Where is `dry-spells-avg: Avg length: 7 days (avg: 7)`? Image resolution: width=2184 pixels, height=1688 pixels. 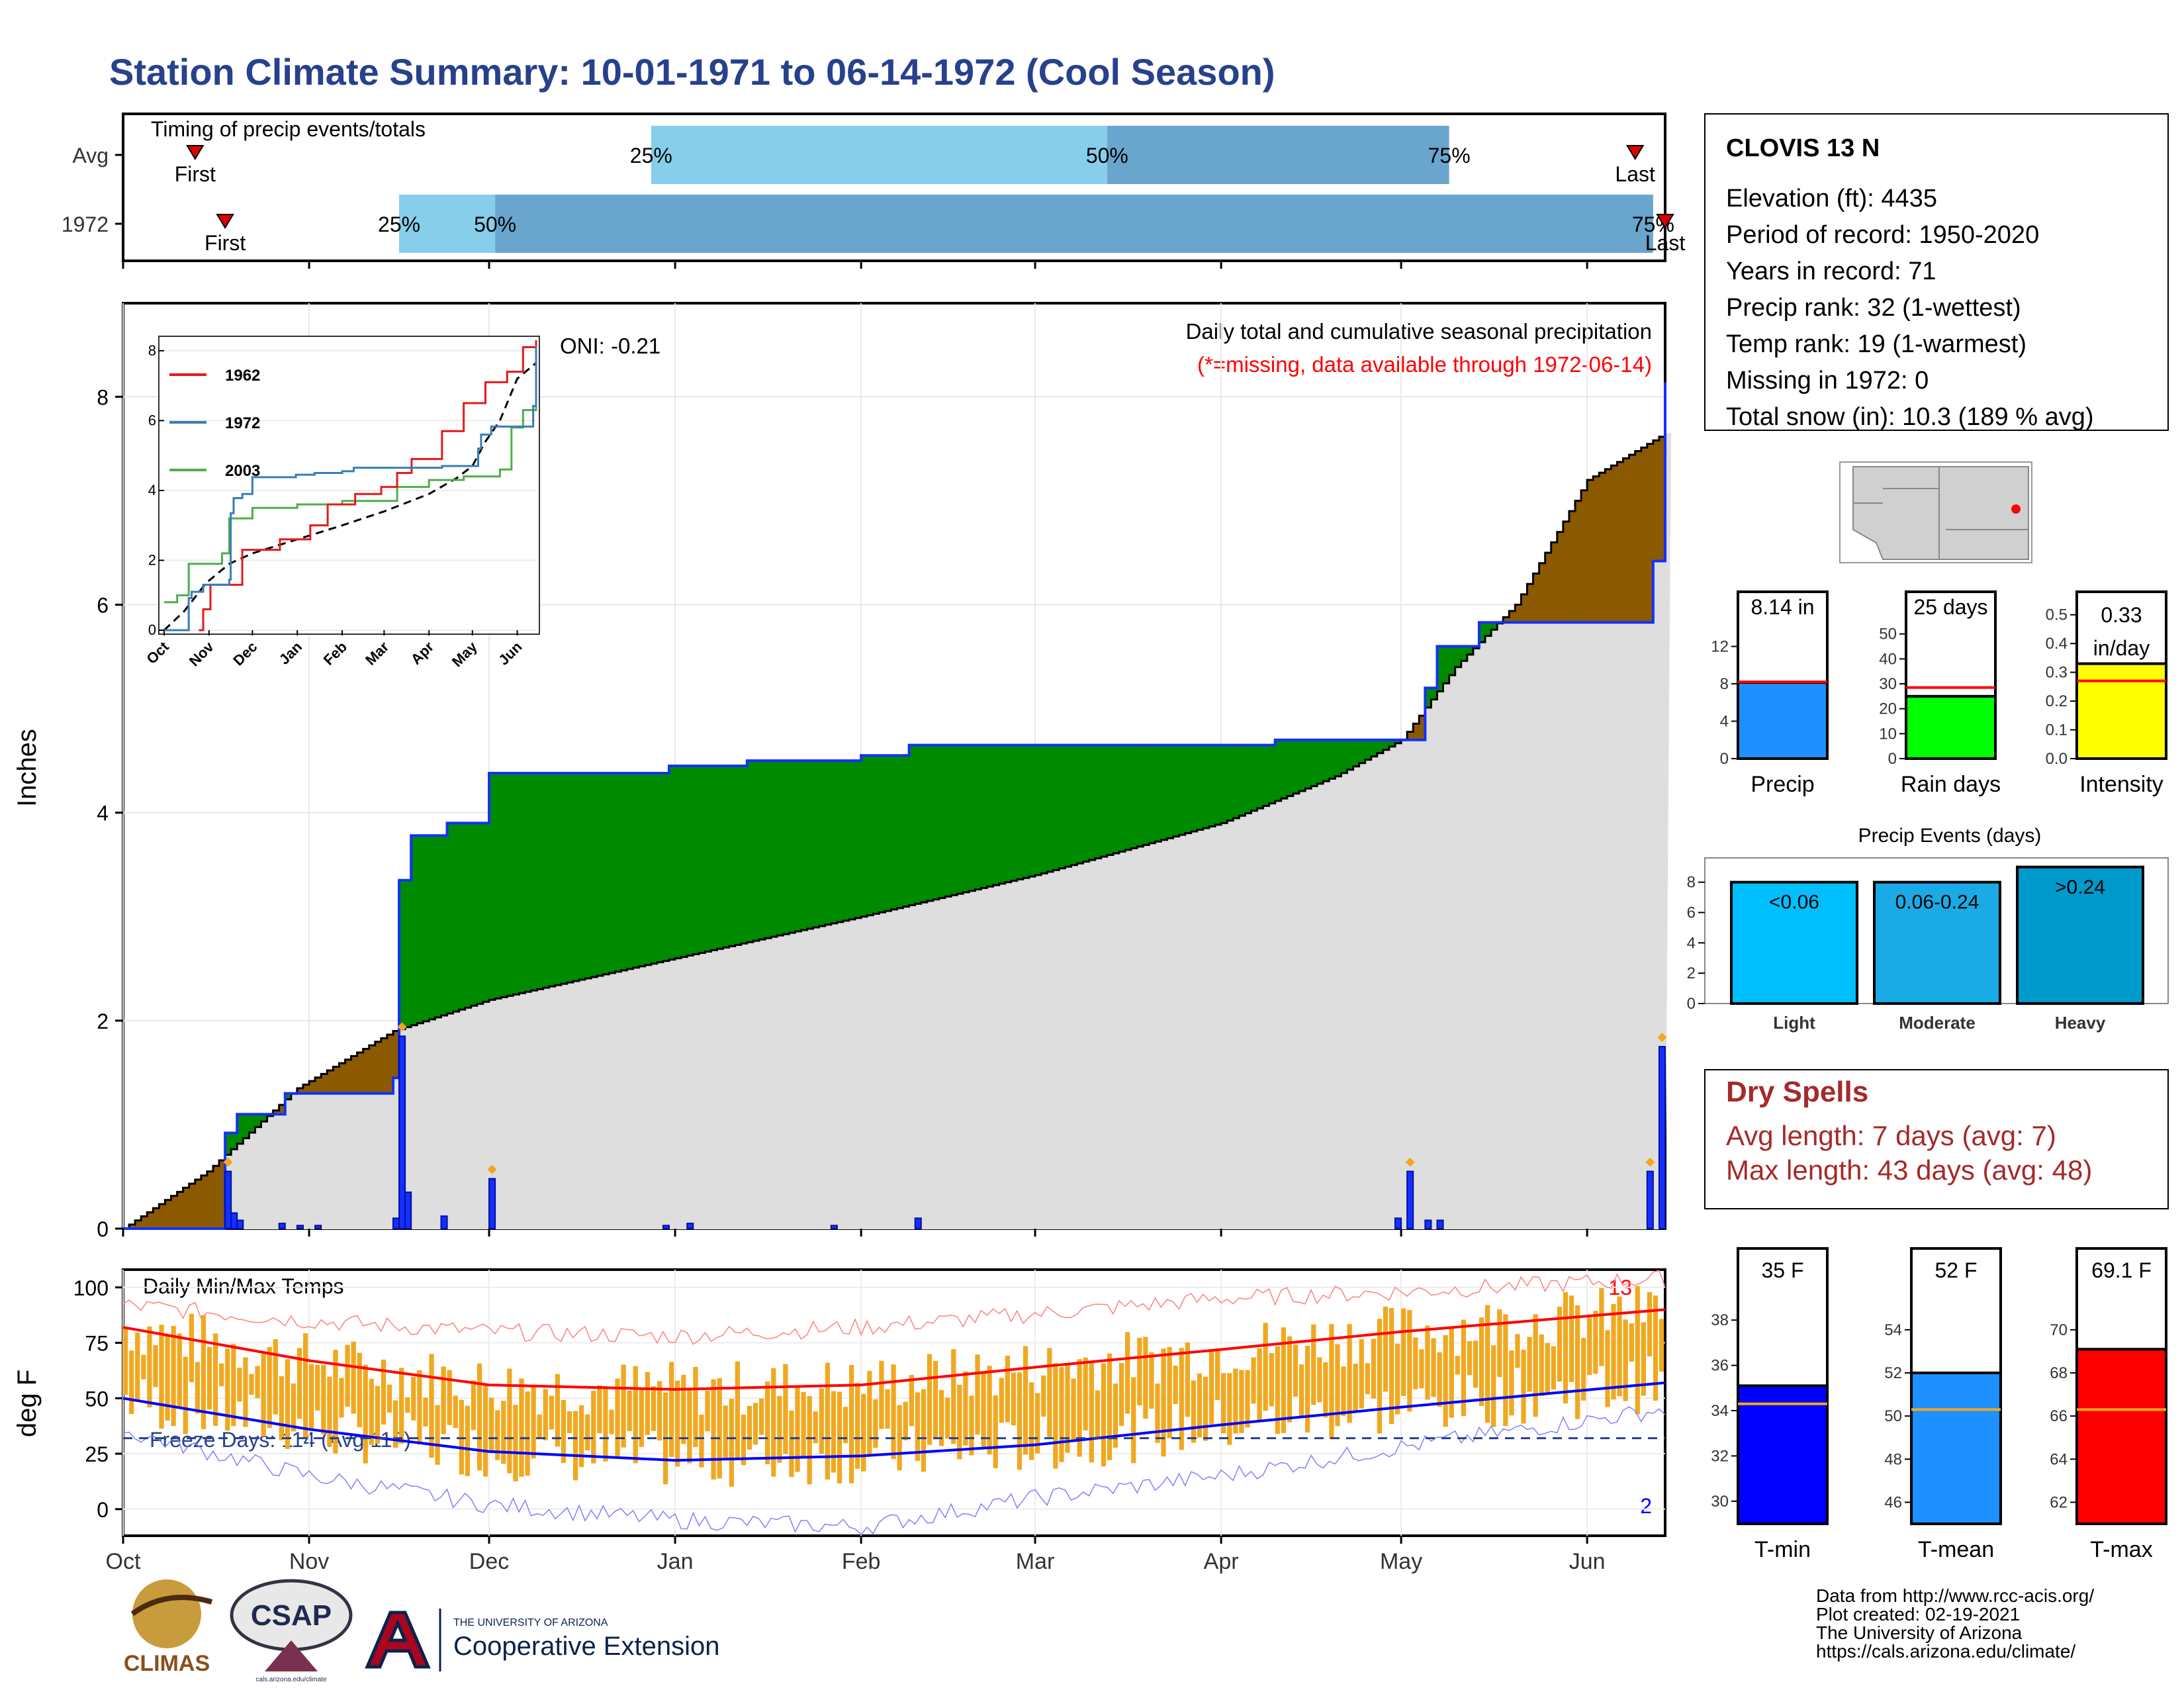 dry-spells-avg: Avg length: 7 days (avg: 7) is located at coordinates (1891, 1135).